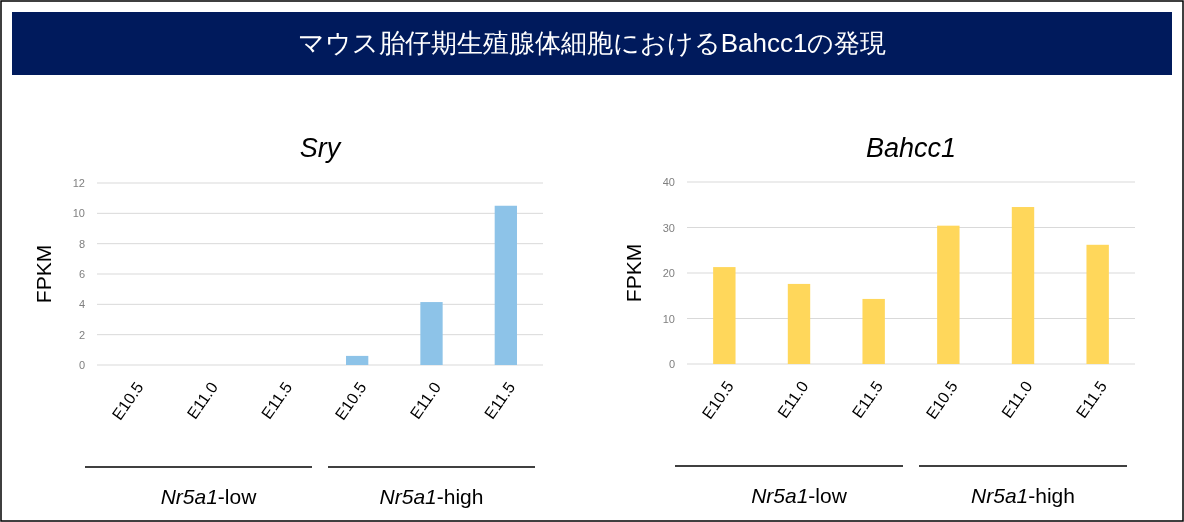 Image resolution: width=1184 pixels, height=522 pixels. Describe the element at coordinates (81, 334) in the screenshot. I see `y-tick-label: 2` at that location.